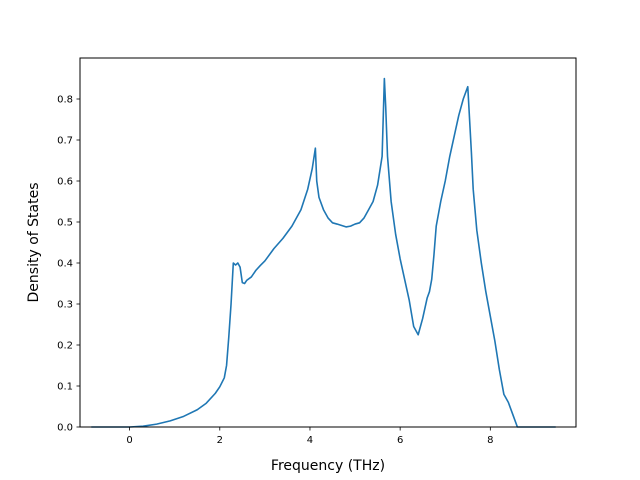 Image resolution: width=640 pixels, height=480 pixels. What do you see at coordinates (65, 305) in the screenshot?
I see `y-tick-label: 0.3` at bounding box center [65, 305].